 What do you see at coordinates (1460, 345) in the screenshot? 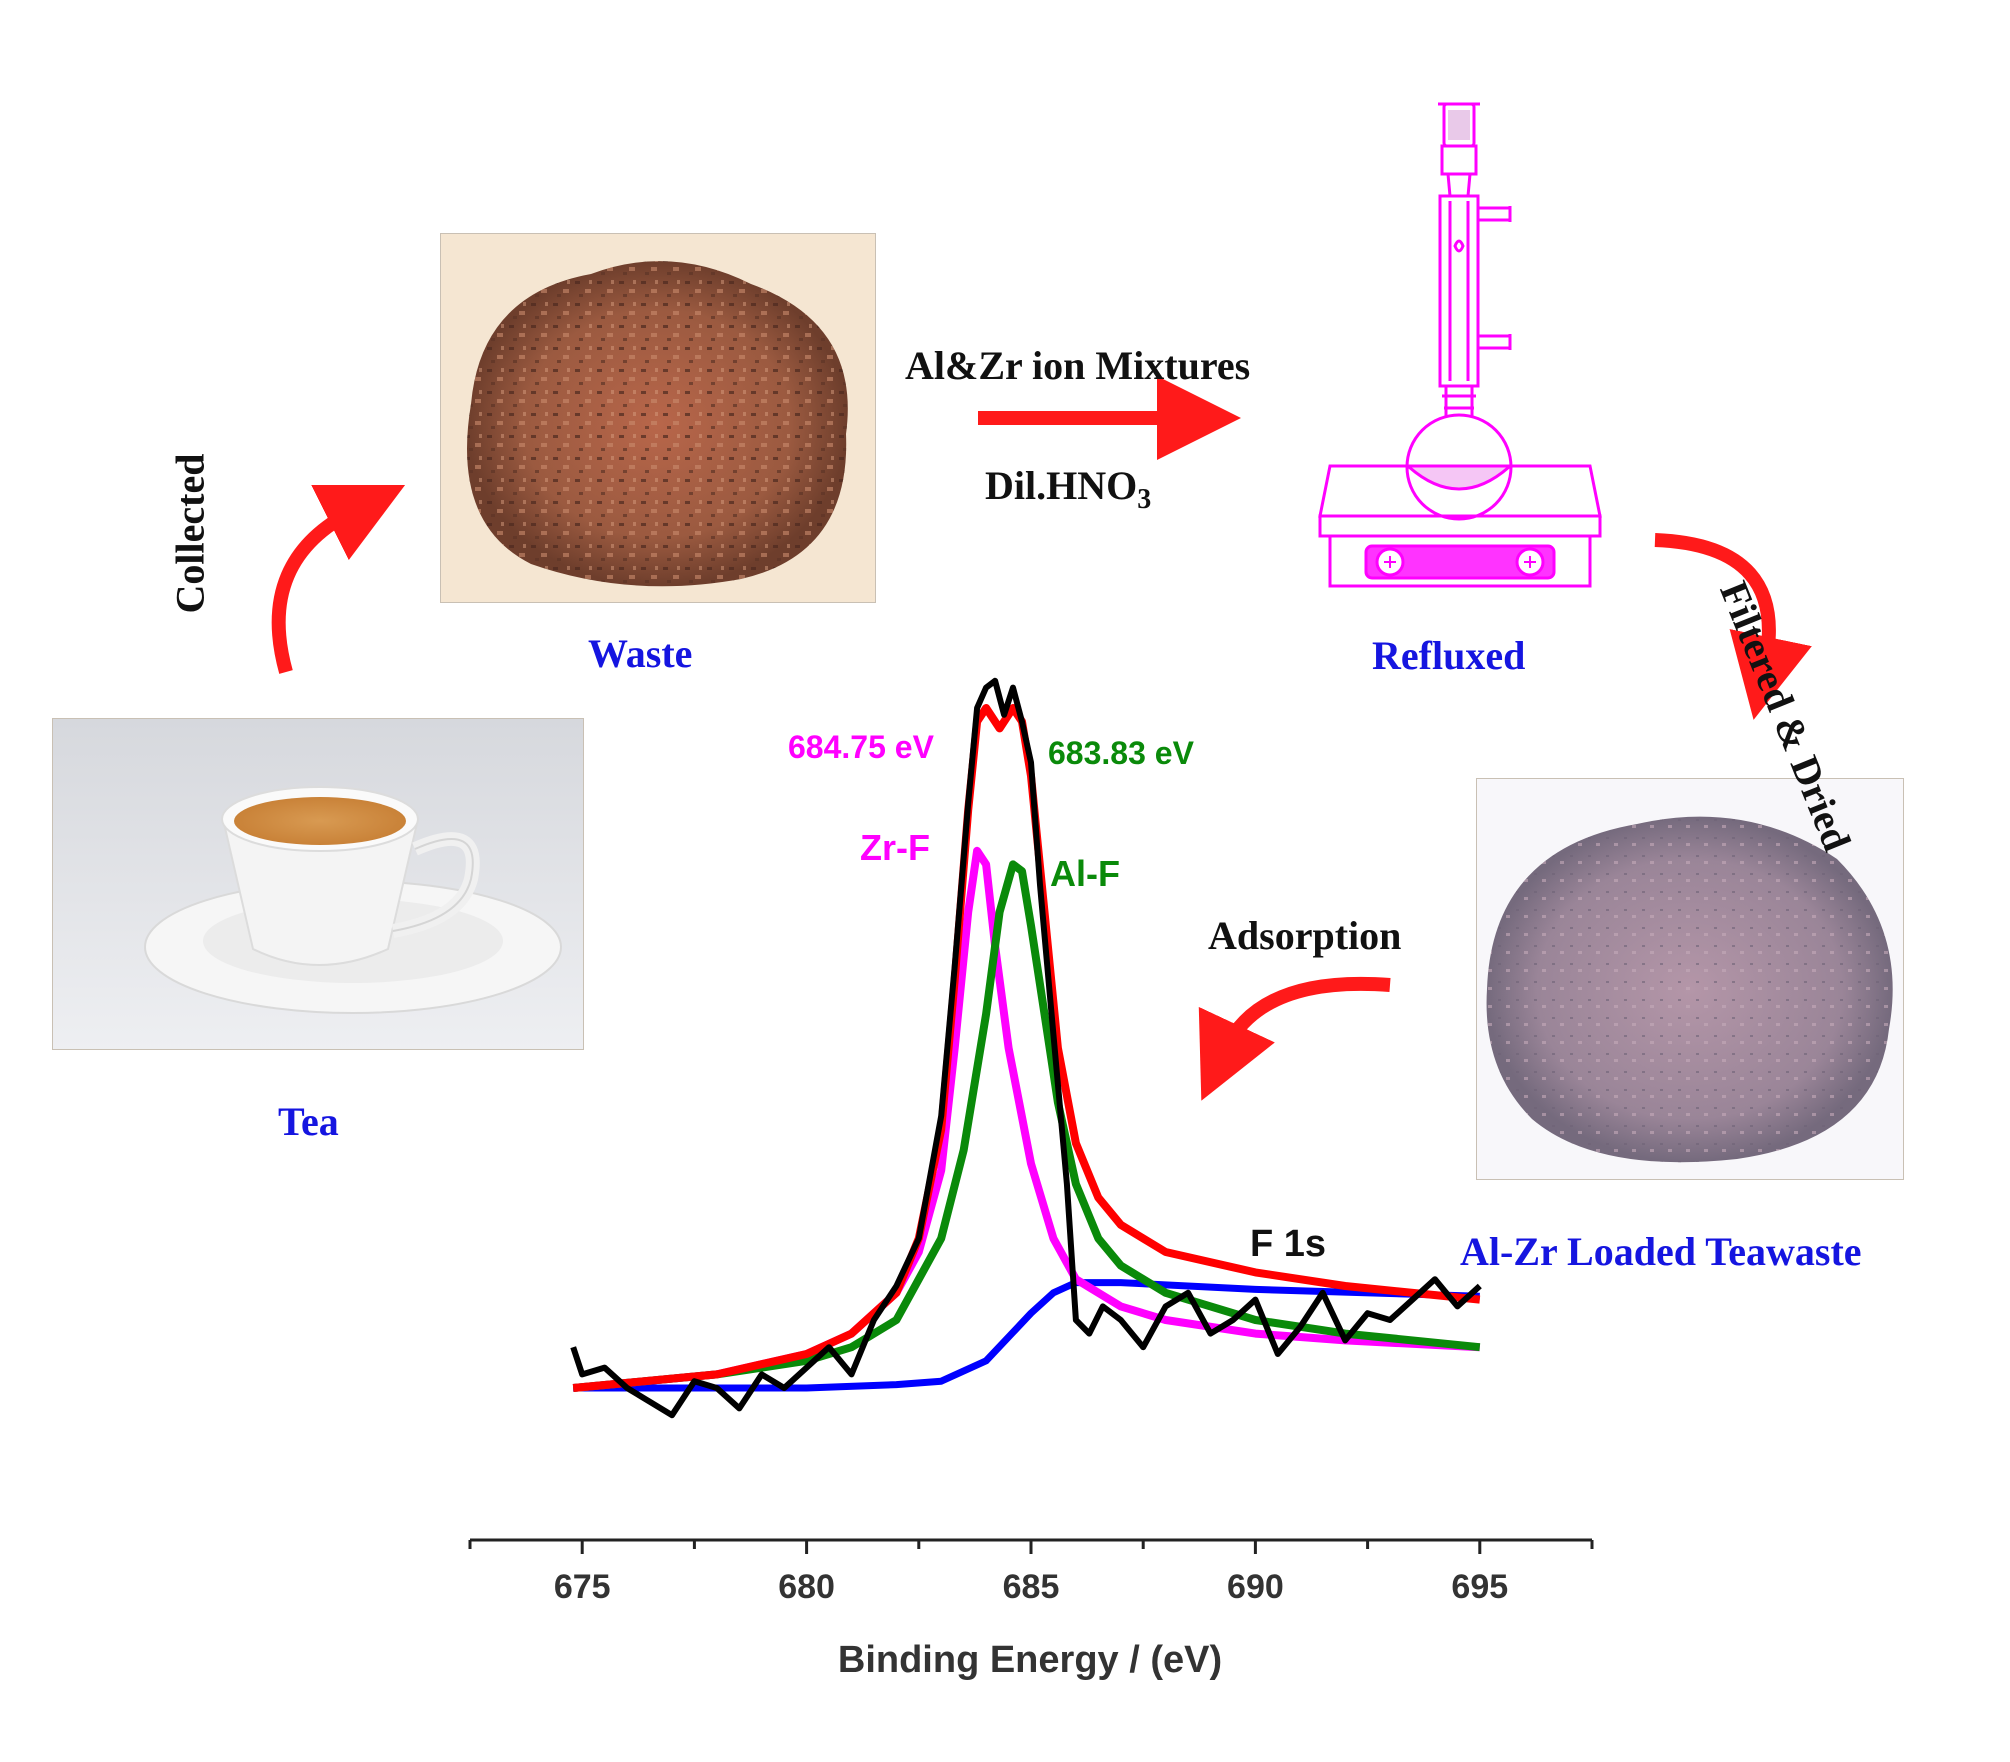
I see `reflux-apparatus-icon` at bounding box center [1460, 345].